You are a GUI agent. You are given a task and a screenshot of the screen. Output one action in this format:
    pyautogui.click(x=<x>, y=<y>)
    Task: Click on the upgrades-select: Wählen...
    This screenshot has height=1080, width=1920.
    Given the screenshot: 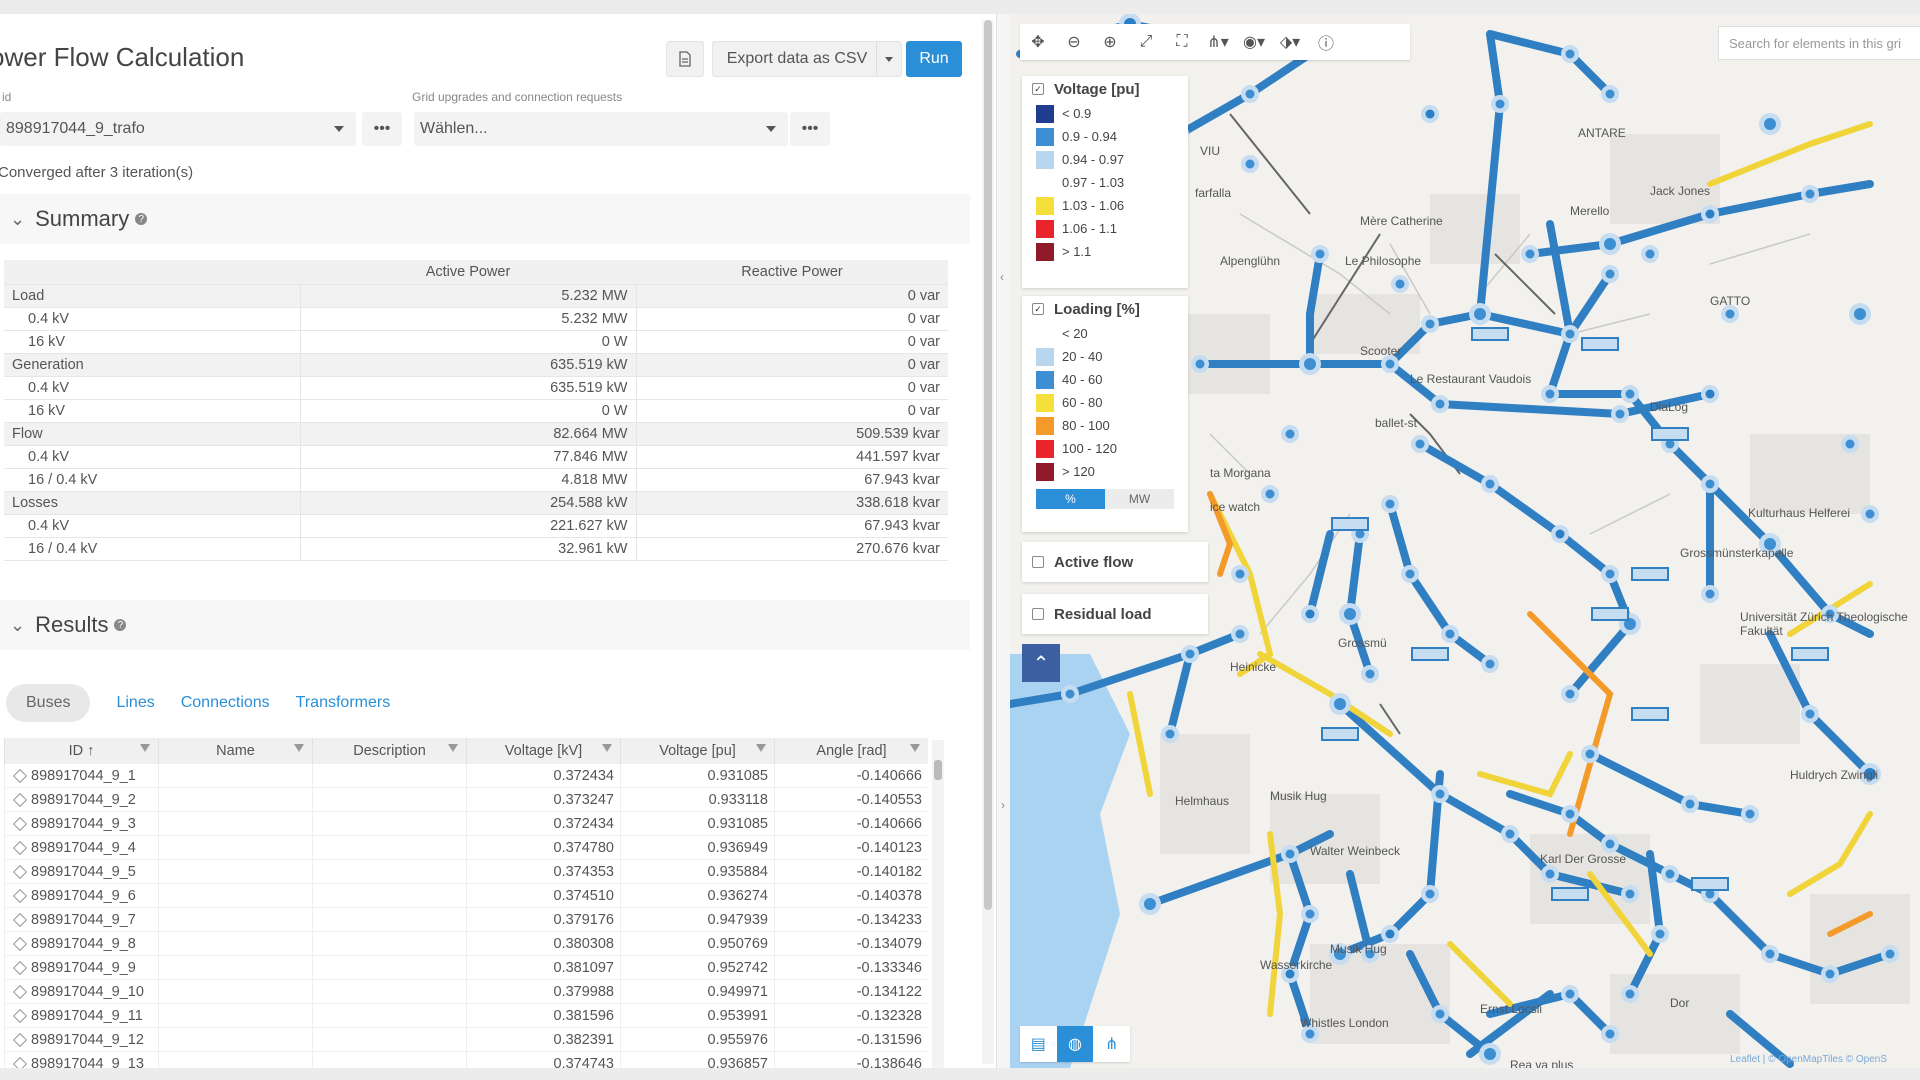 What is the action you would take?
    pyautogui.click(x=601, y=129)
    